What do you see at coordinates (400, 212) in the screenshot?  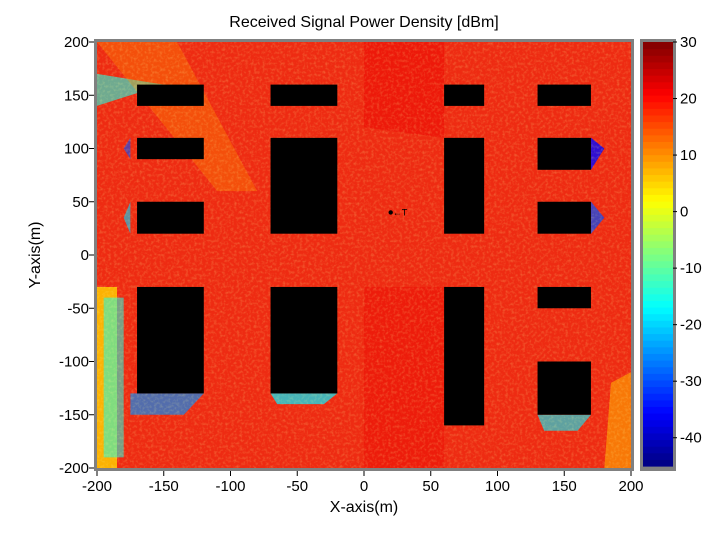 I see `transmitter-label: ←T` at bounding box center [400, 212].